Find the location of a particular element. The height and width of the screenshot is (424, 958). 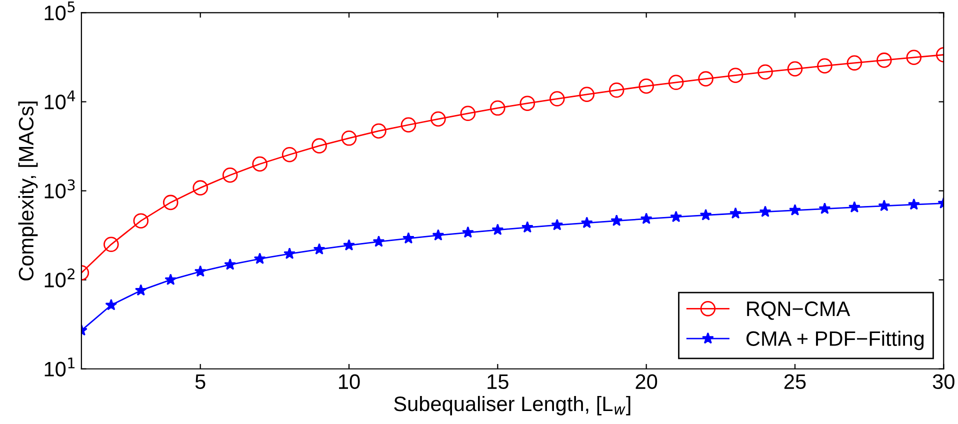

y-tick-label: 10$^{1}$ is located at coordinates (59, 367).